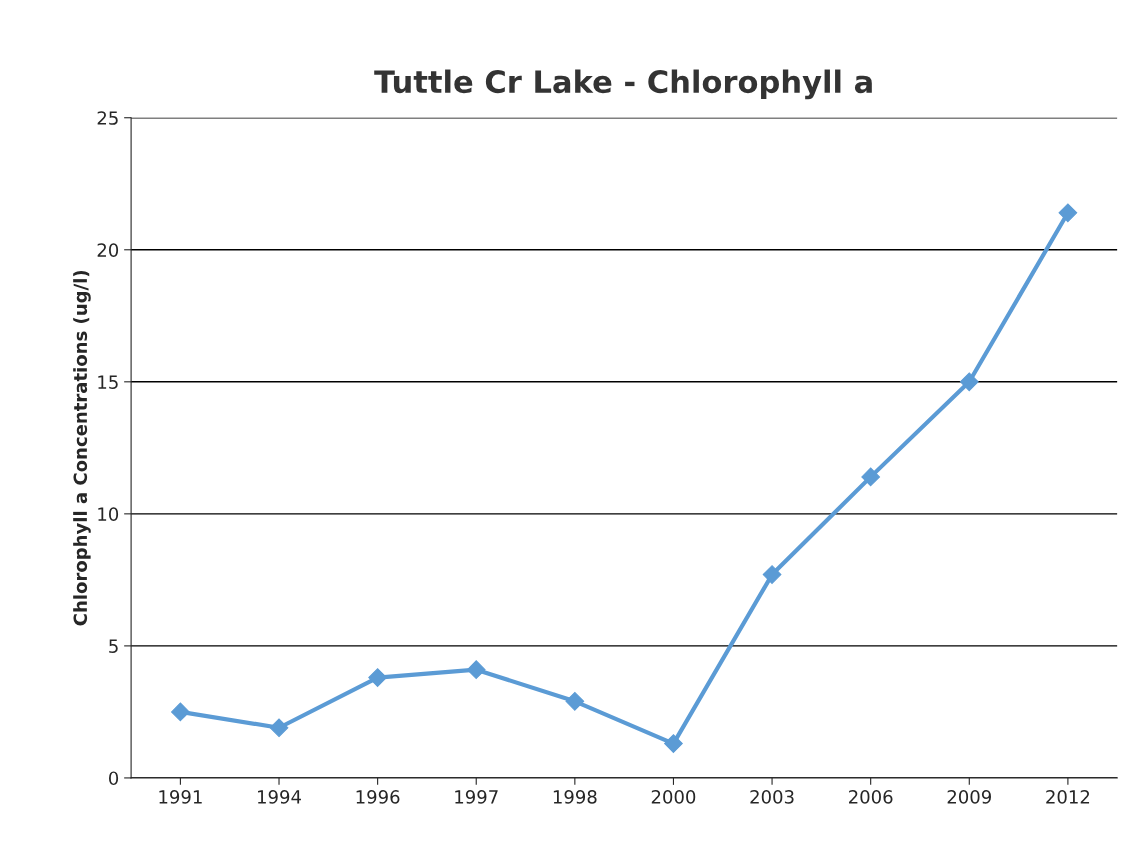  What do you see at coordinates (107, 118) in the screenshot?
I see `y-tick-label: 25` at bounding box center [107, 118].